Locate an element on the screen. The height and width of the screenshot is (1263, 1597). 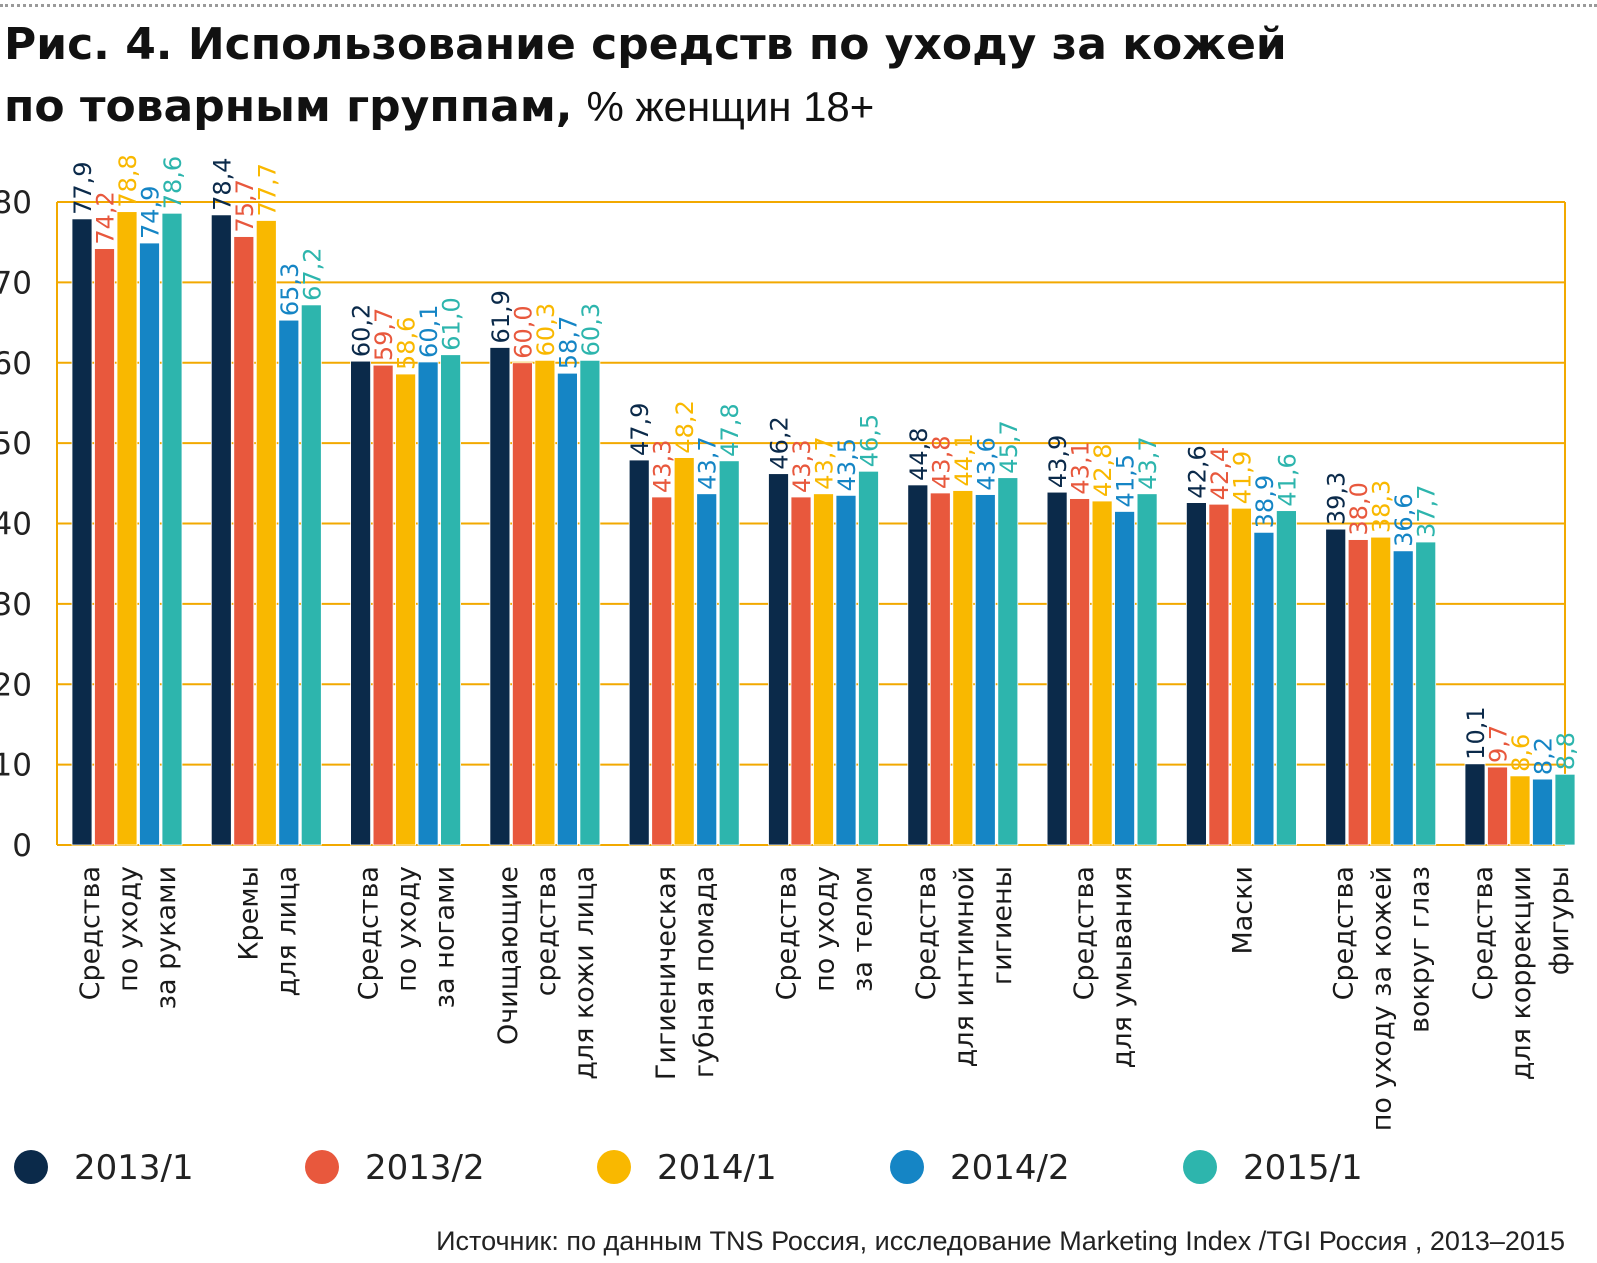
x-category-label: вокруг глаз is located at coordinates (1420, 949).